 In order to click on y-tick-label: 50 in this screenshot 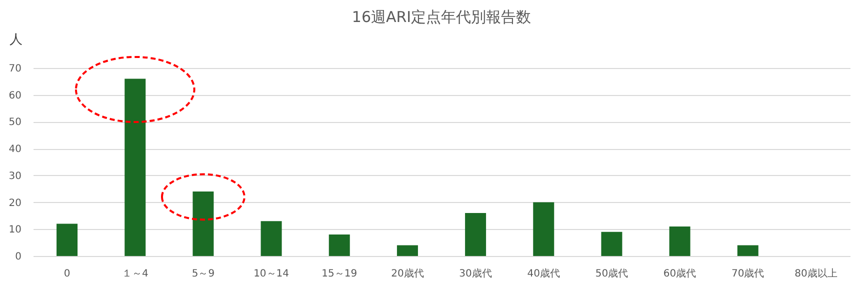, I will do `click(15, 122)`.